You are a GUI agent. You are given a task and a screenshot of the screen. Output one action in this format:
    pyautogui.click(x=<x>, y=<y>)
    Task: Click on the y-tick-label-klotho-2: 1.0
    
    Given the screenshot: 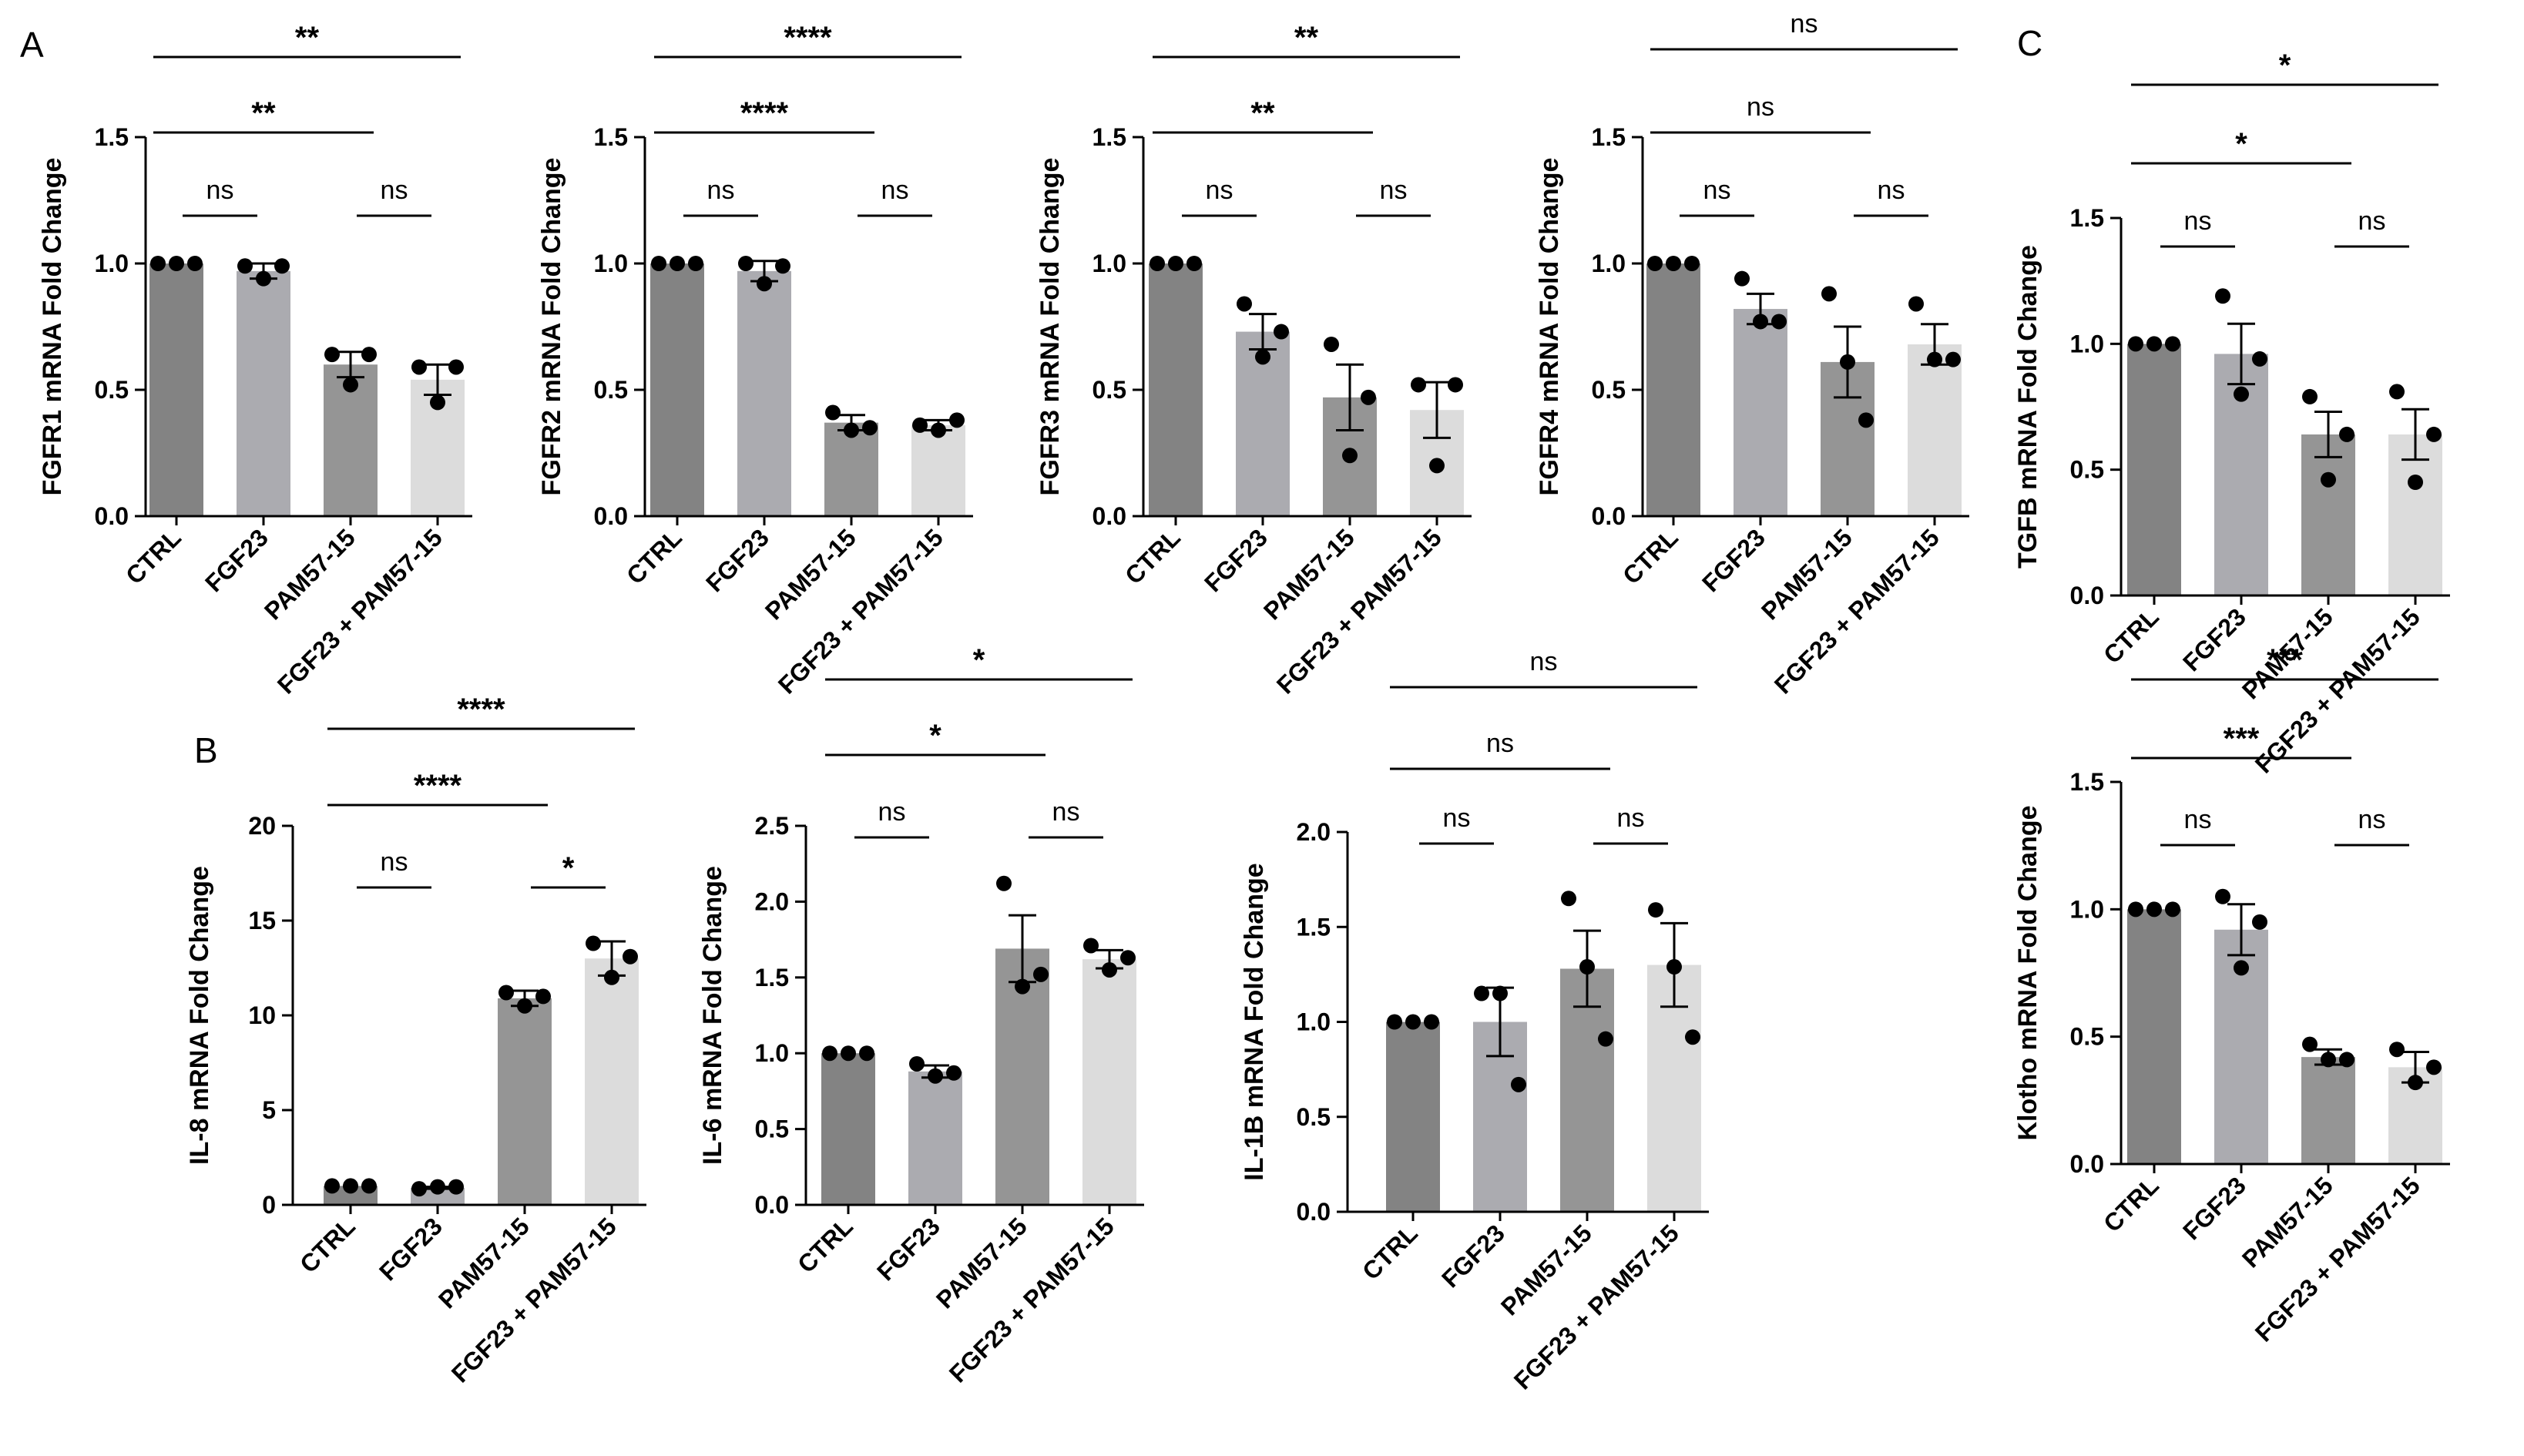 What is the action you would take?
    pyautogui.click(x=2087, y=909)
    